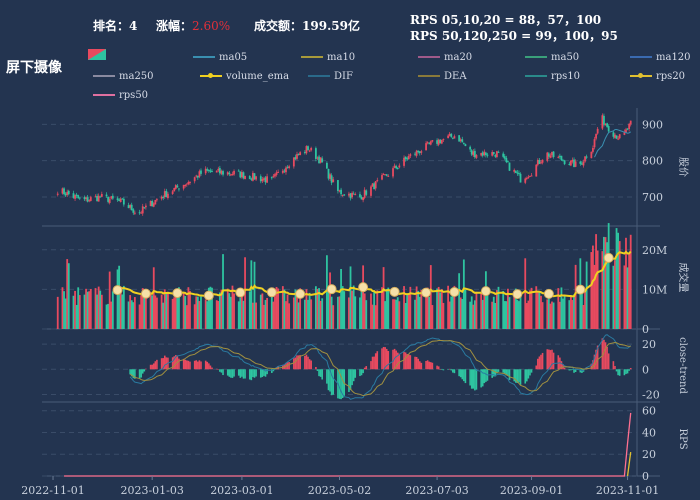 The height and width of the screenshot is (500, 700). Describe the element at coordinates (627, 490) in the screenshot. I see `x-tick-label: 2023-11-01` at that location.